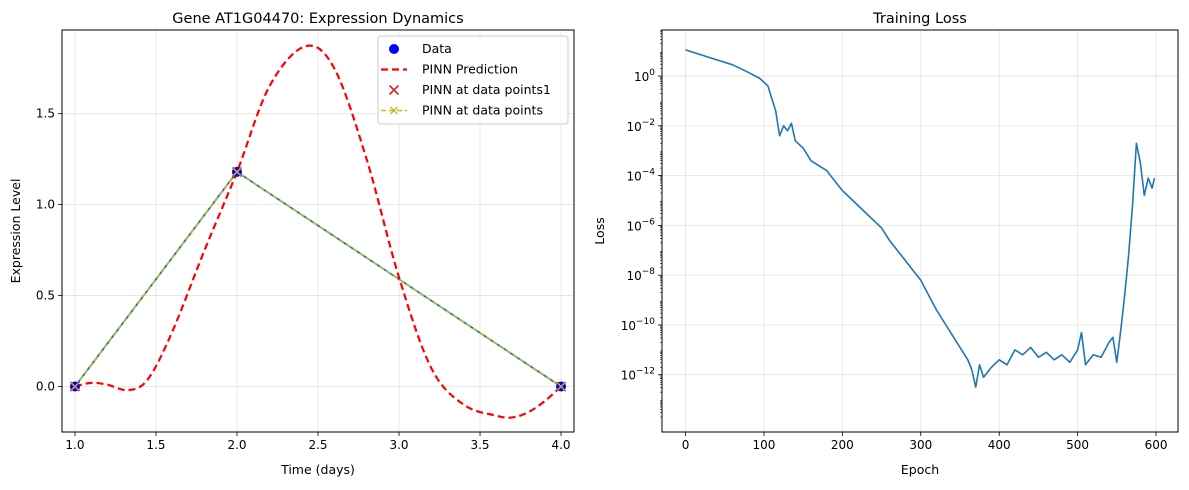 This screenshot has width=1189, height=490. I want to click on loss-y-label: Loss, so click(599, 230).